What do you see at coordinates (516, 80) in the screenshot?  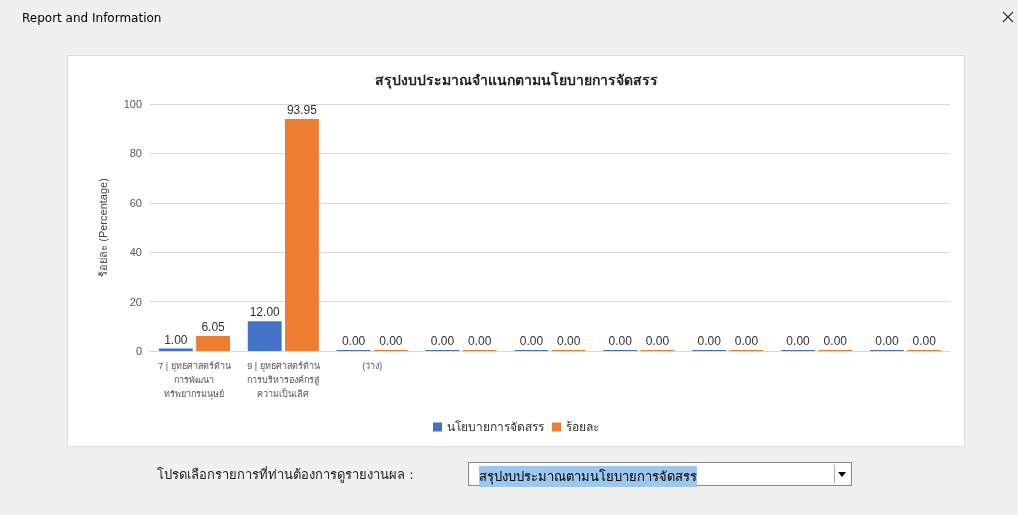 I see `chart-title: สรุปงบประมาณจำแนกตามนโยบายการจัดสรร` at bounding box center [516, 80].